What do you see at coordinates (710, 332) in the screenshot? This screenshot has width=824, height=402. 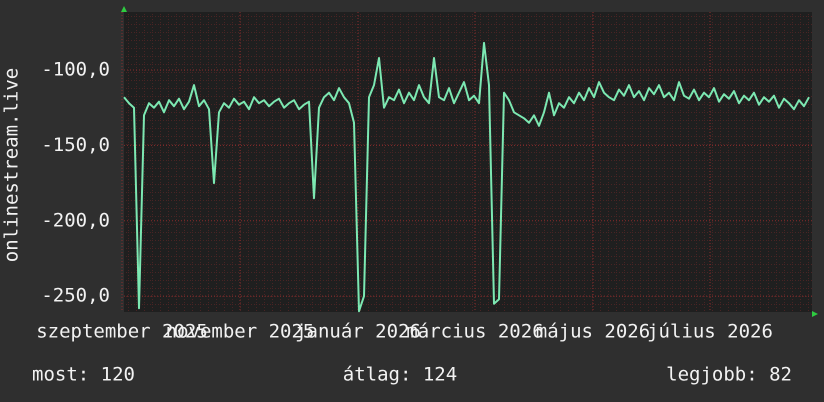 I see `x-tick-label: július 2026` at bounding box center [710, 332].